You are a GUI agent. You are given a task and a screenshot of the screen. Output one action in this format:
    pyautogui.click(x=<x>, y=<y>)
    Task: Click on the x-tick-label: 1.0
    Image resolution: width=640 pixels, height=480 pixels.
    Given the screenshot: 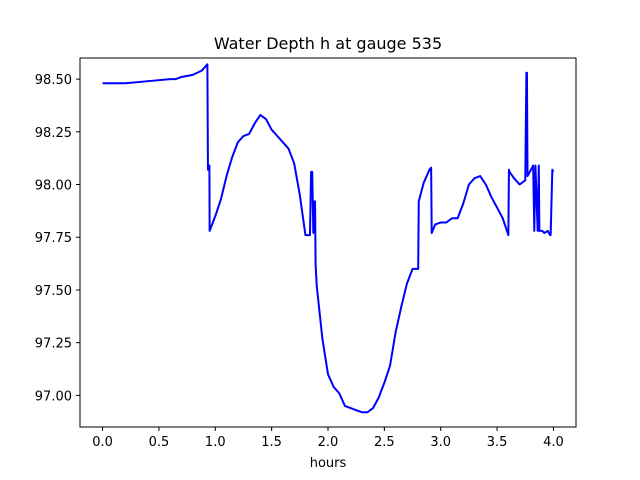 What is the action you would take?
    pyautogui.click(x=215, y=442)
    